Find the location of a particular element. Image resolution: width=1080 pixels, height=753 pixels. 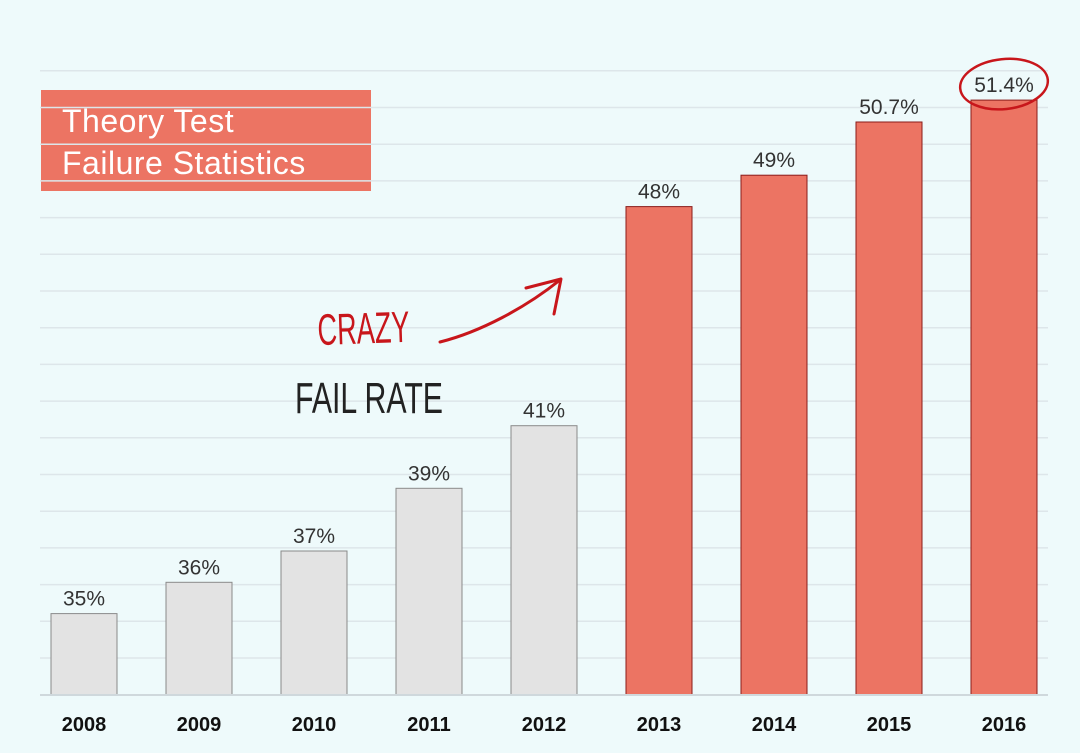

bar-2011 is located at coordinates (429, 591).